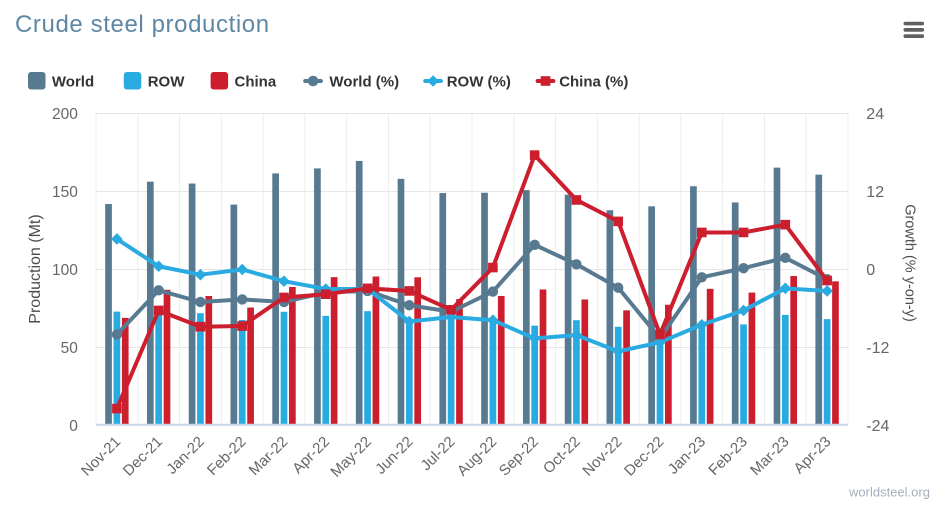 The image size is (952, 511). What do you see at coordinates (65, 192) in the screenshot?
I see `svg-text: 150` at bounding box center [65, 192].